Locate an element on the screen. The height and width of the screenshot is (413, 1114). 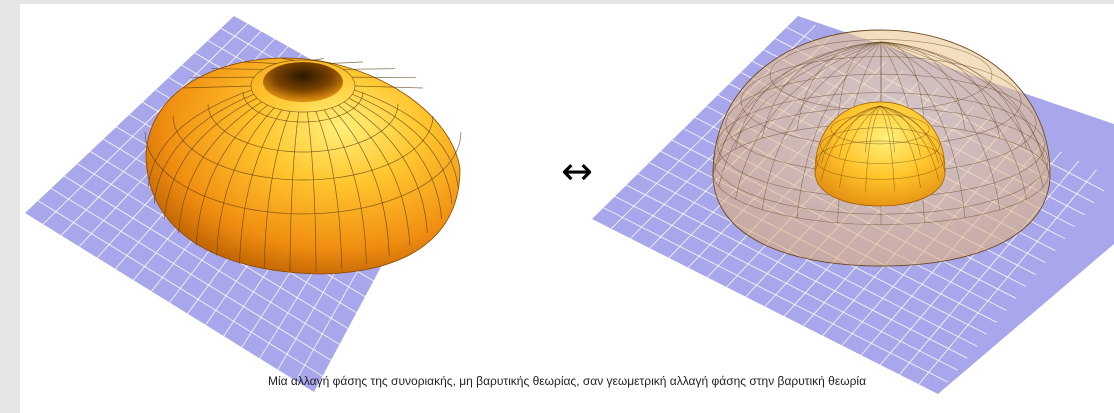
torus-mesh is located at coordinates (303, 165).